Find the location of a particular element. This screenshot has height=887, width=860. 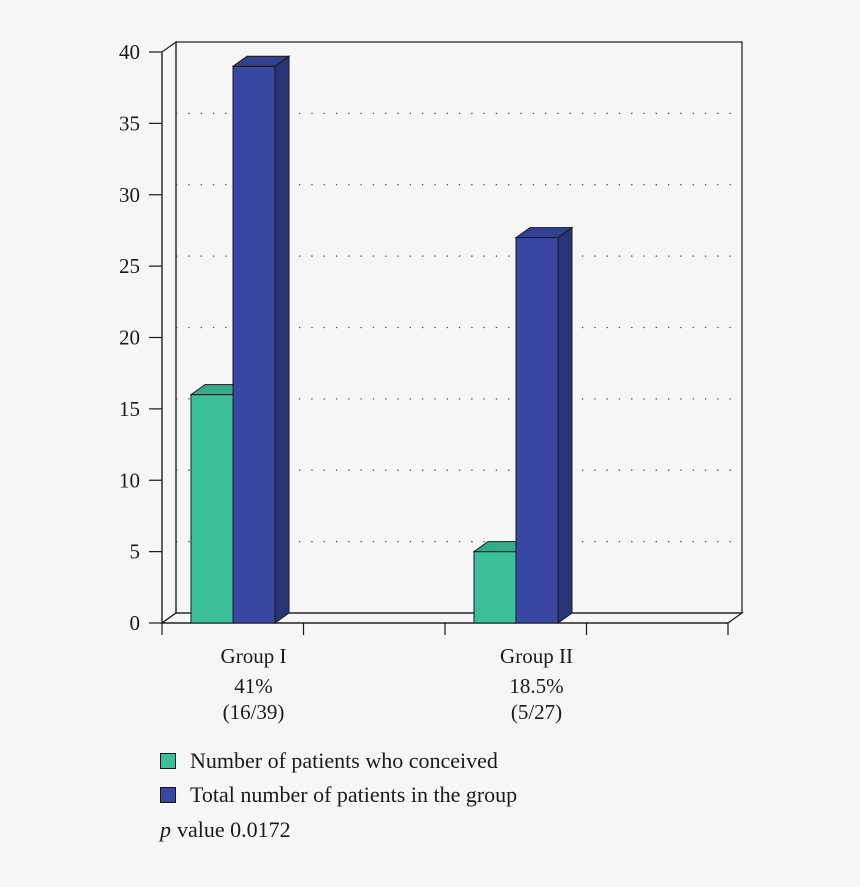

x-sublabel: (5/27) is located at coordinates (536, 712).